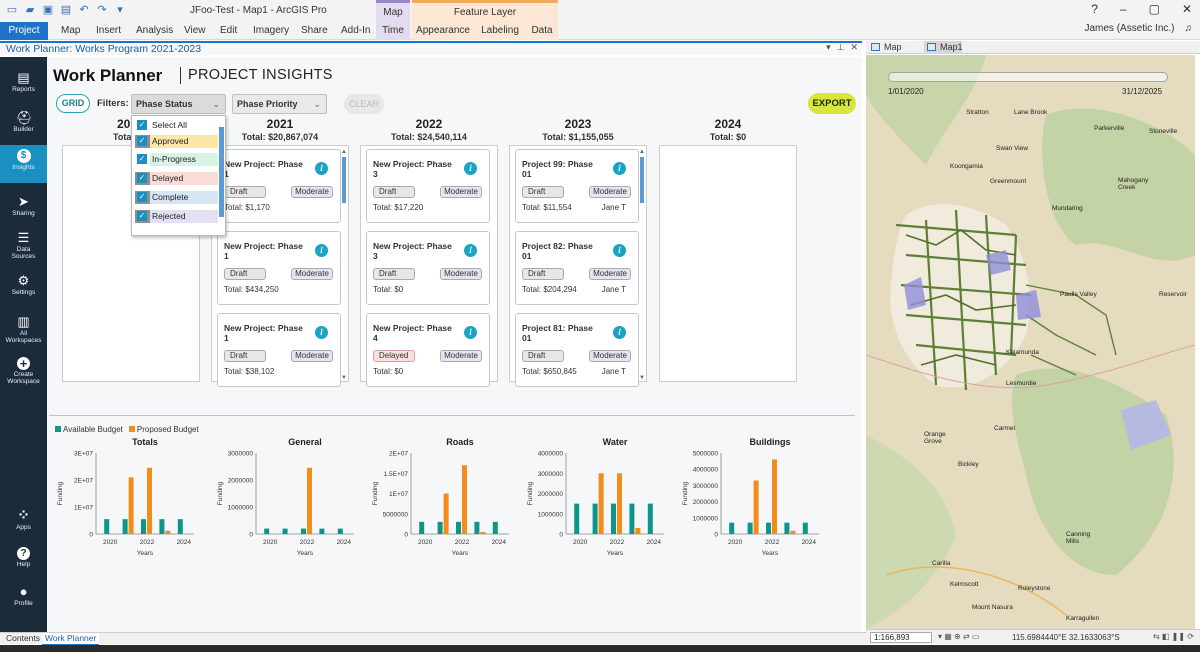 The height and width of the screenshot is (652, 1200). I want to click on tab-map1-view: Map1, so click(943, 47).